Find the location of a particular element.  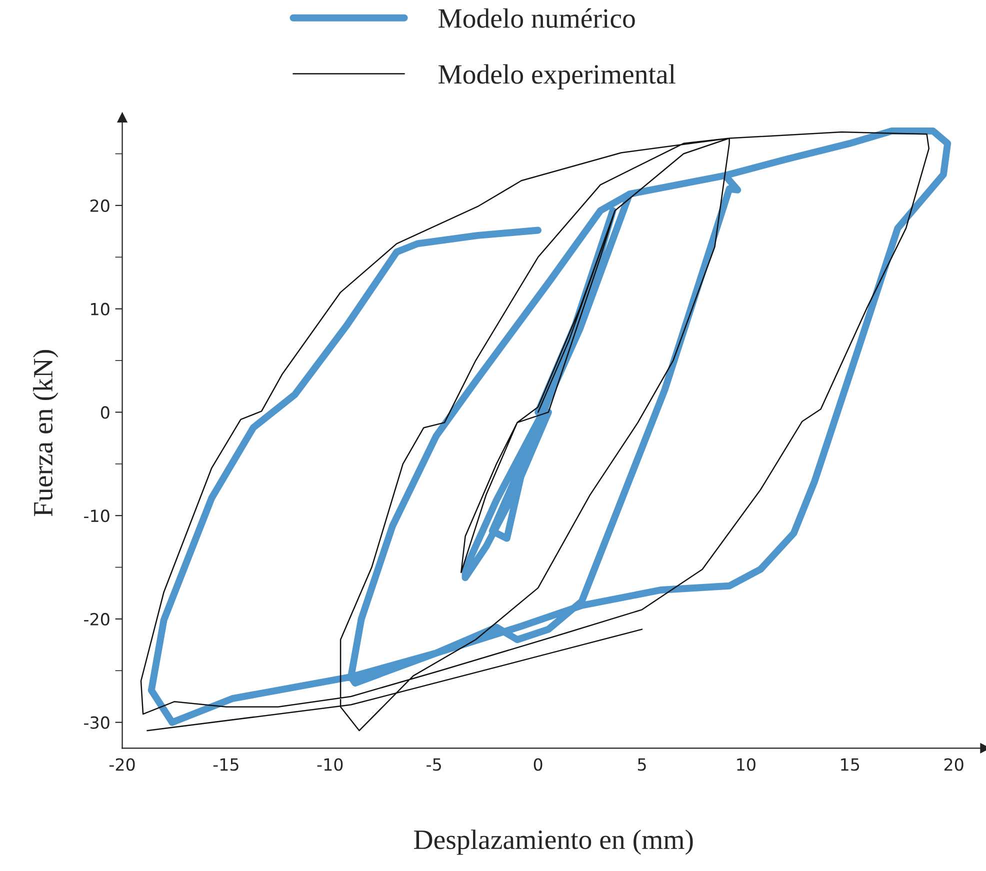

x-tick-label: -10 is located at coordinates (330, 764).